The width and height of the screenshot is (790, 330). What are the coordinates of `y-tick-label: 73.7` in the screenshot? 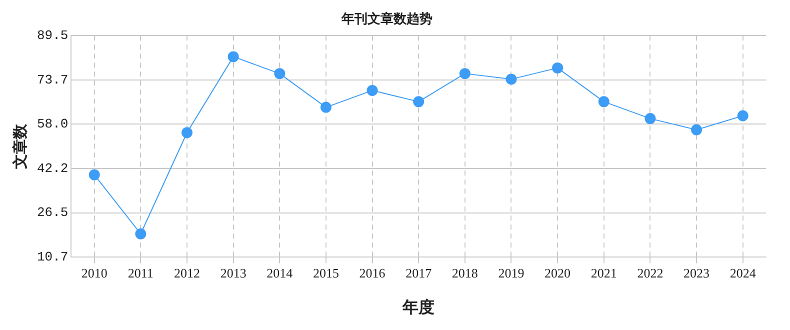 It's located at (52, 80).